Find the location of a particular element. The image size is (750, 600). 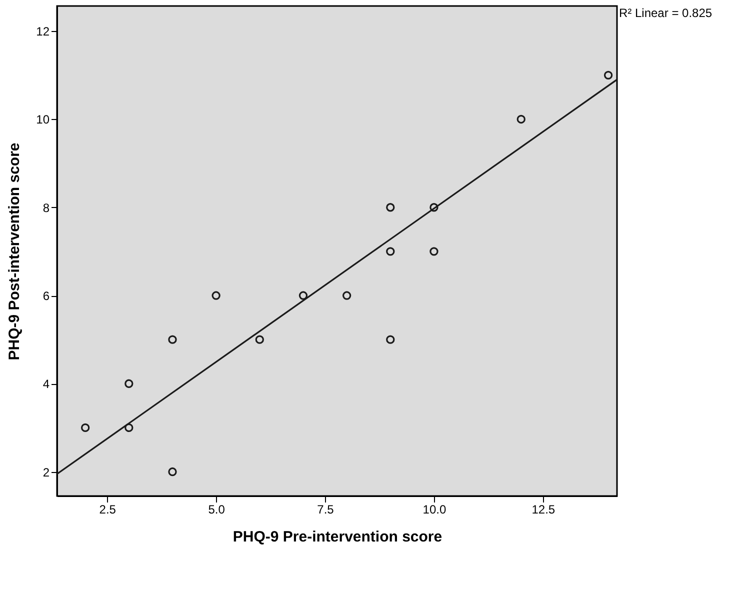

y-tick-label: 4 is located at coordinates (46, 384).